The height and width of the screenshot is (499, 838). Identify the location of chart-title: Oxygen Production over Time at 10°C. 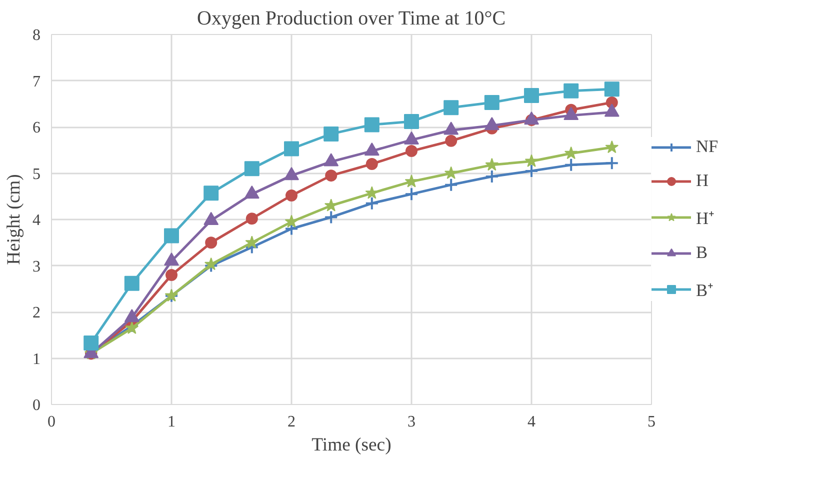
(351, 19).